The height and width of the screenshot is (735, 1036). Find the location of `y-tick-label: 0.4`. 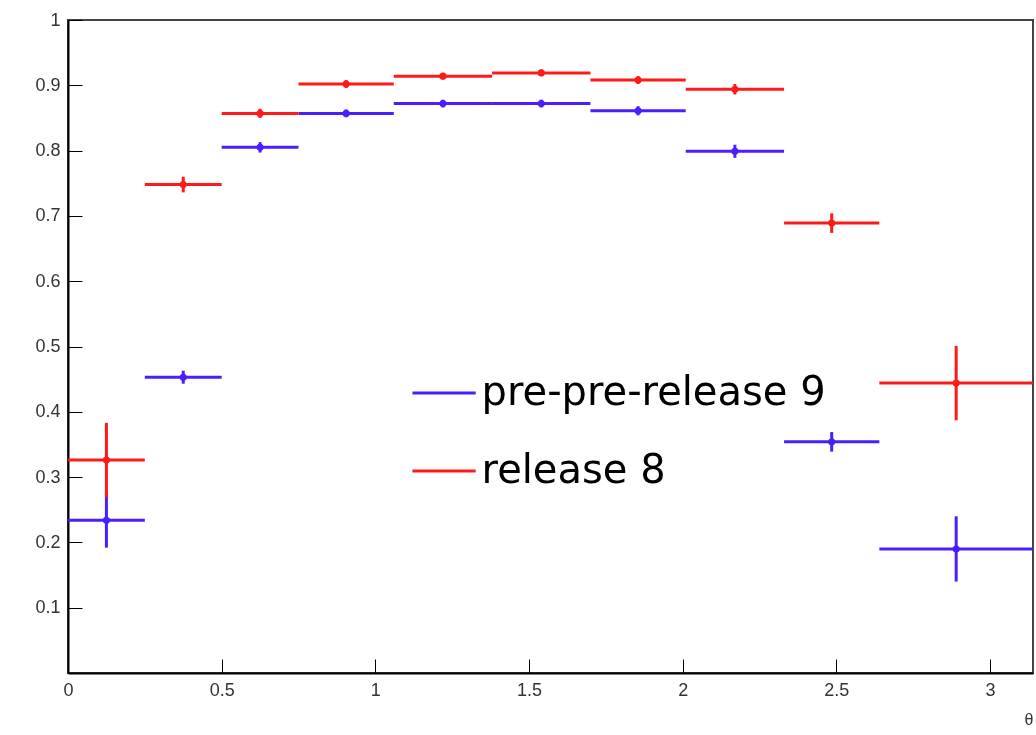

y-tick-label: 0.4 is located at coordinates (48, 411).